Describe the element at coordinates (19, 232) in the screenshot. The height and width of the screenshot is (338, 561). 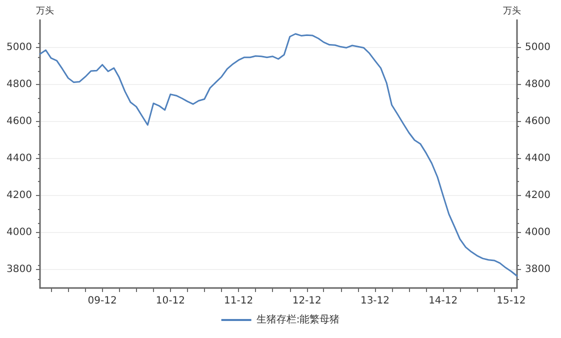
I see `y-tick-label: 4000` at that location.